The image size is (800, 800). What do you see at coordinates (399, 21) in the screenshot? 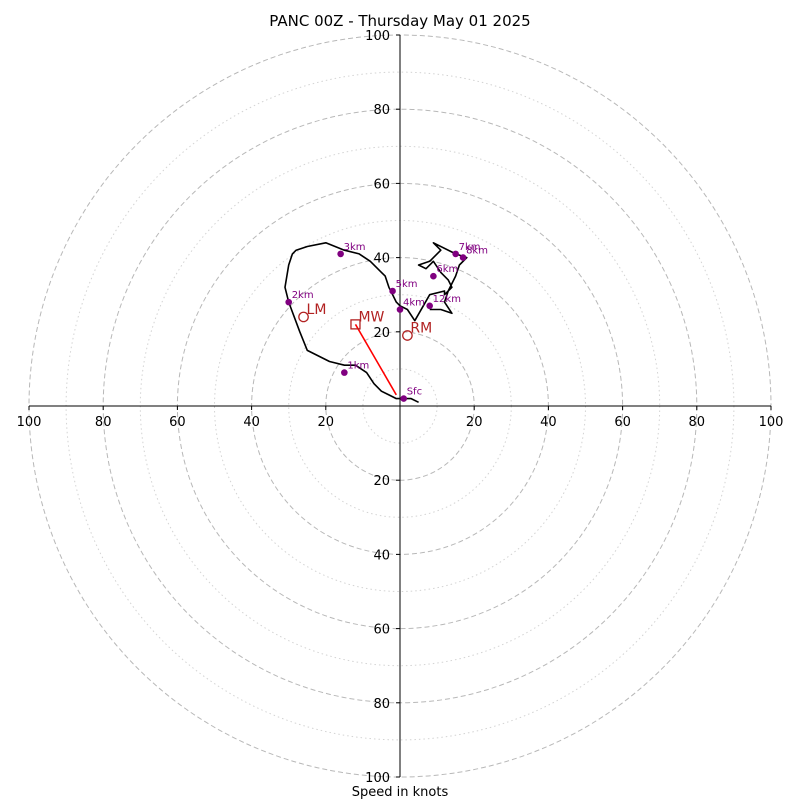
I see `chart-title: PANC 00Z - Thursday May 01 2025` at bounding box center [399, 21].